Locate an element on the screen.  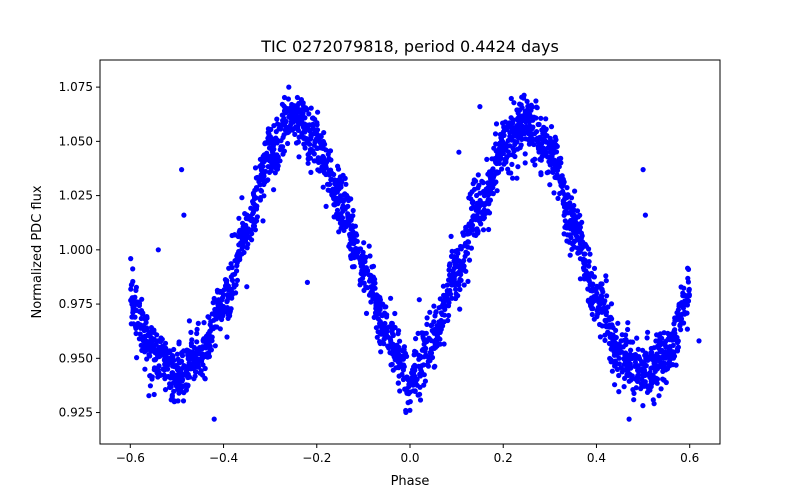
x-tick-label: −0.4 is located at coordinates (223, 458).